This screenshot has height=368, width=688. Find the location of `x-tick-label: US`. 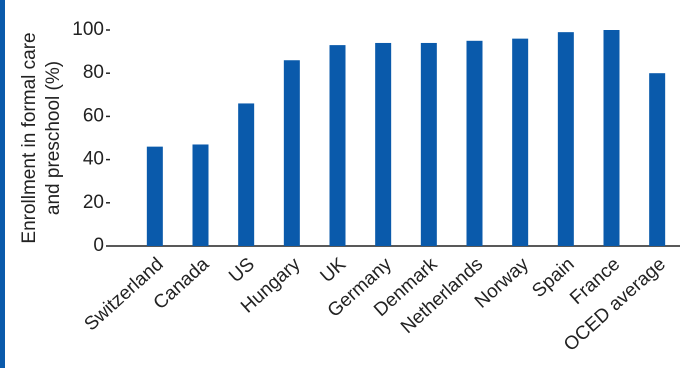

x-tick-label: US is located at coordinates (242, 270).